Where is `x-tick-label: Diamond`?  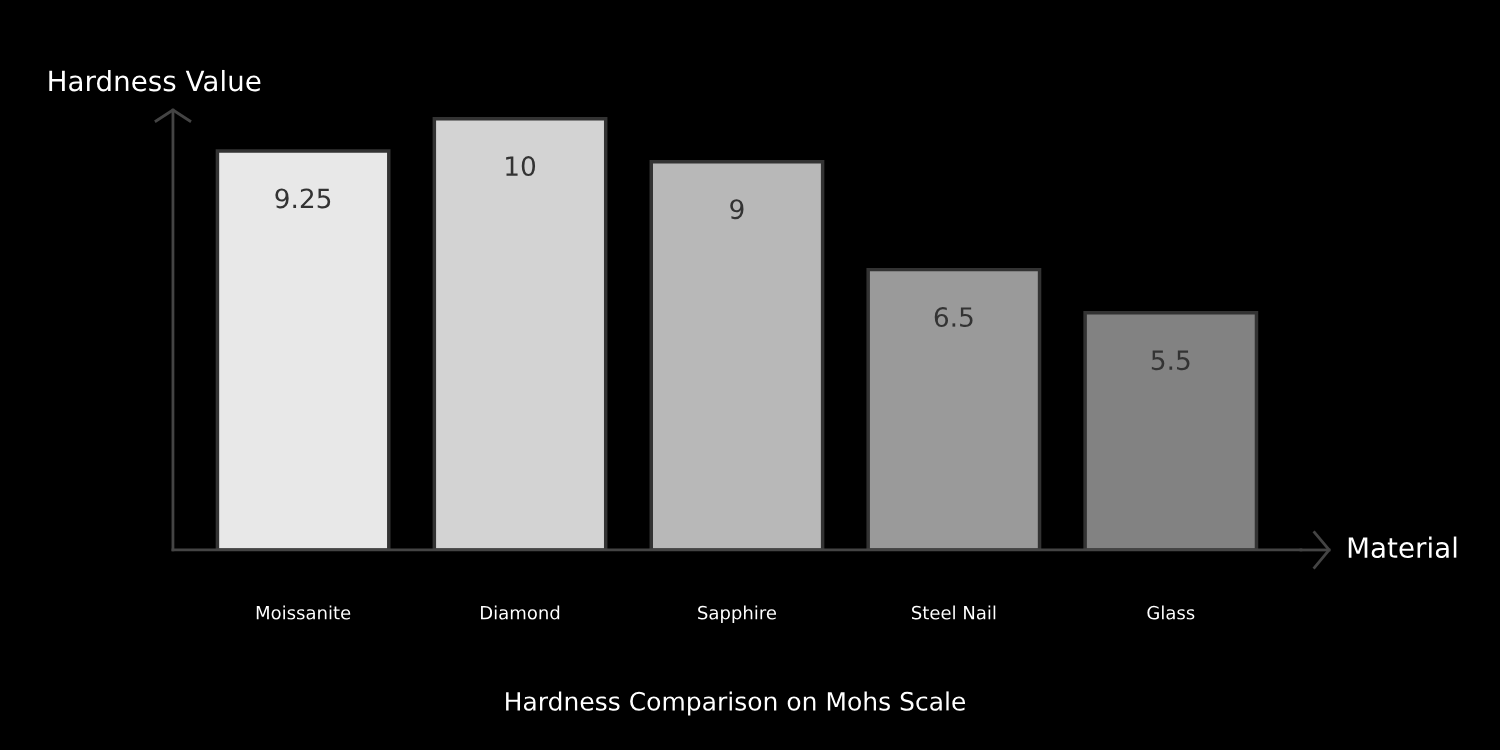 x-tick-label: Diamond is located at coordinates (520, 612).